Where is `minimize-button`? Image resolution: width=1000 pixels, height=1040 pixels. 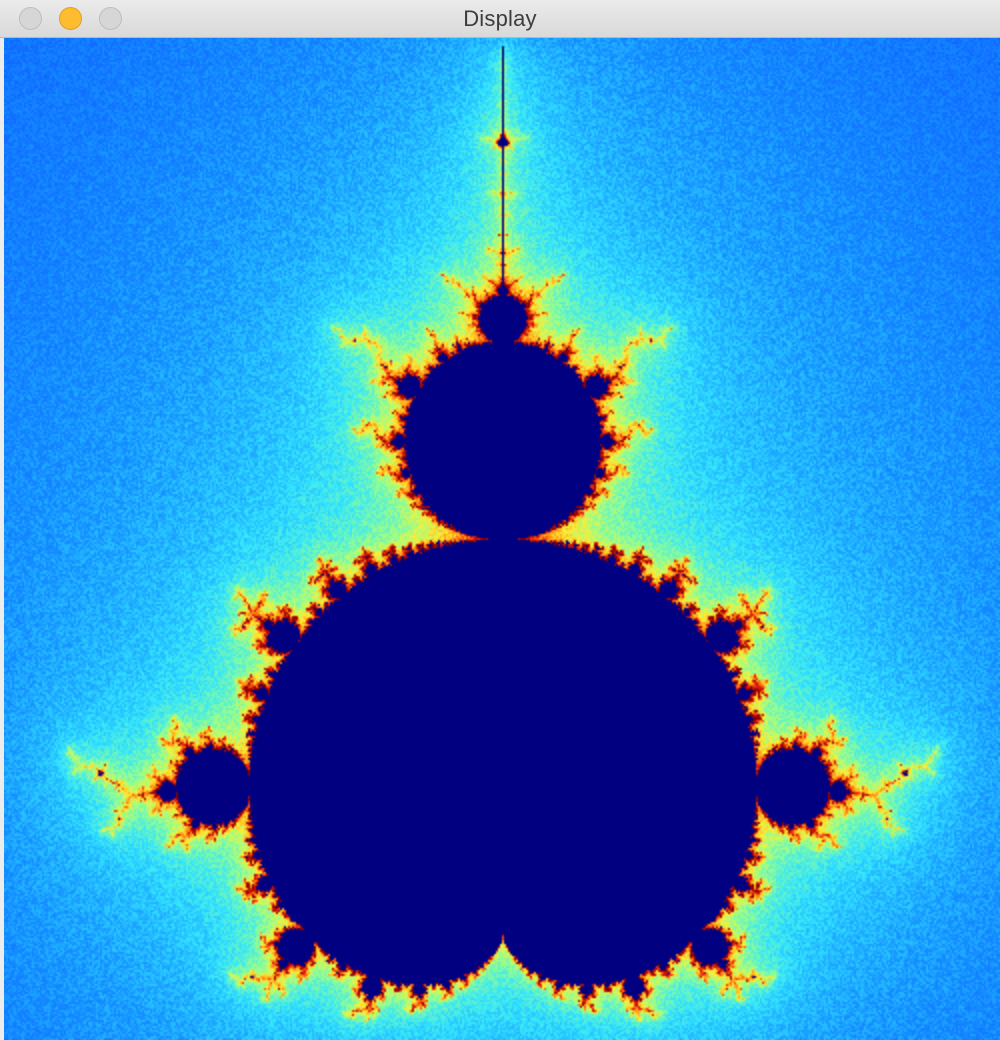 minimize-button is located at coordinates (70, 18).